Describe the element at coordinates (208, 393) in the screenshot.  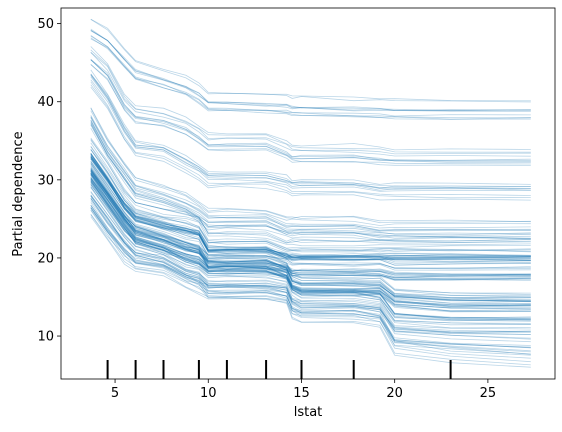
I see `x-tick-label: 10` at that location.